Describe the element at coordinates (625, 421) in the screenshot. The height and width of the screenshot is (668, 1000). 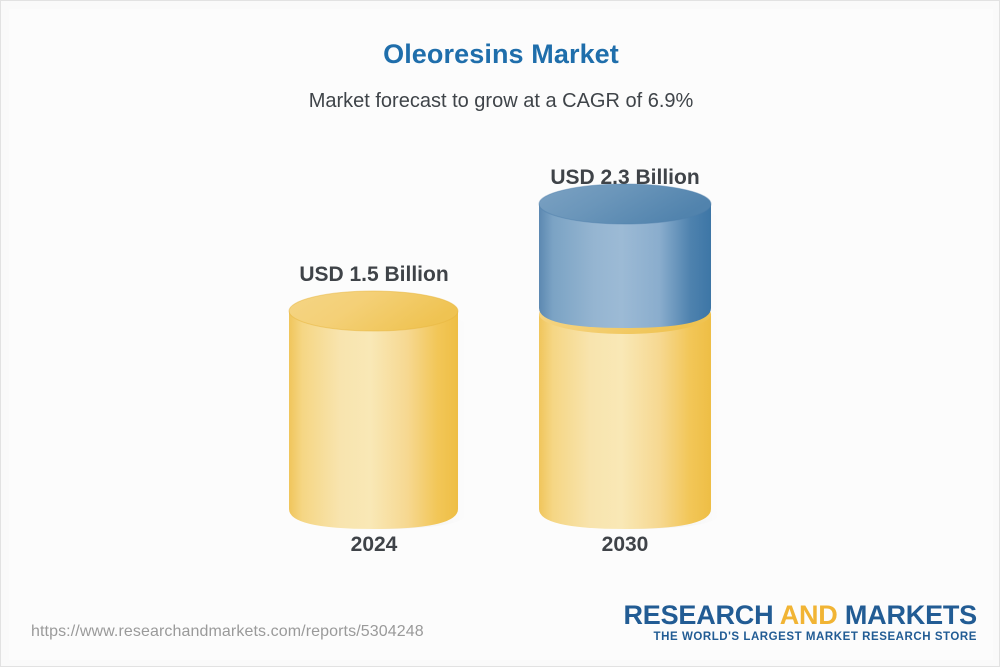
I see `cylinder-base-segment-2030` at that location.